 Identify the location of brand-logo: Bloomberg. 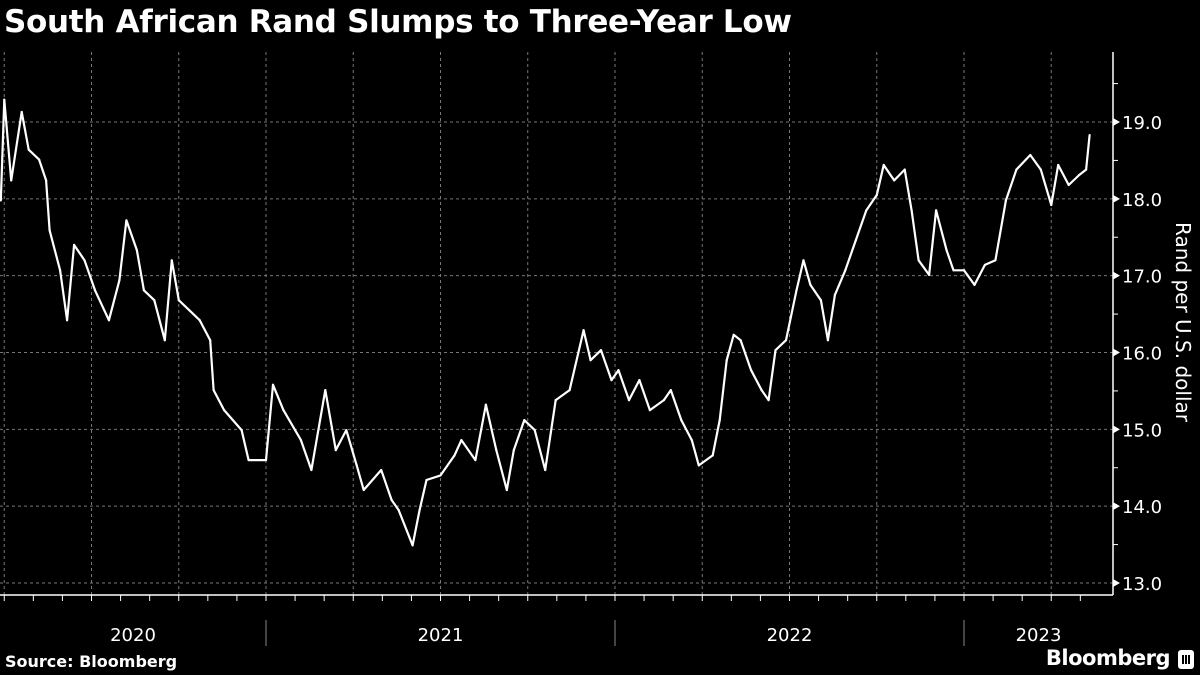
(1108, 658).